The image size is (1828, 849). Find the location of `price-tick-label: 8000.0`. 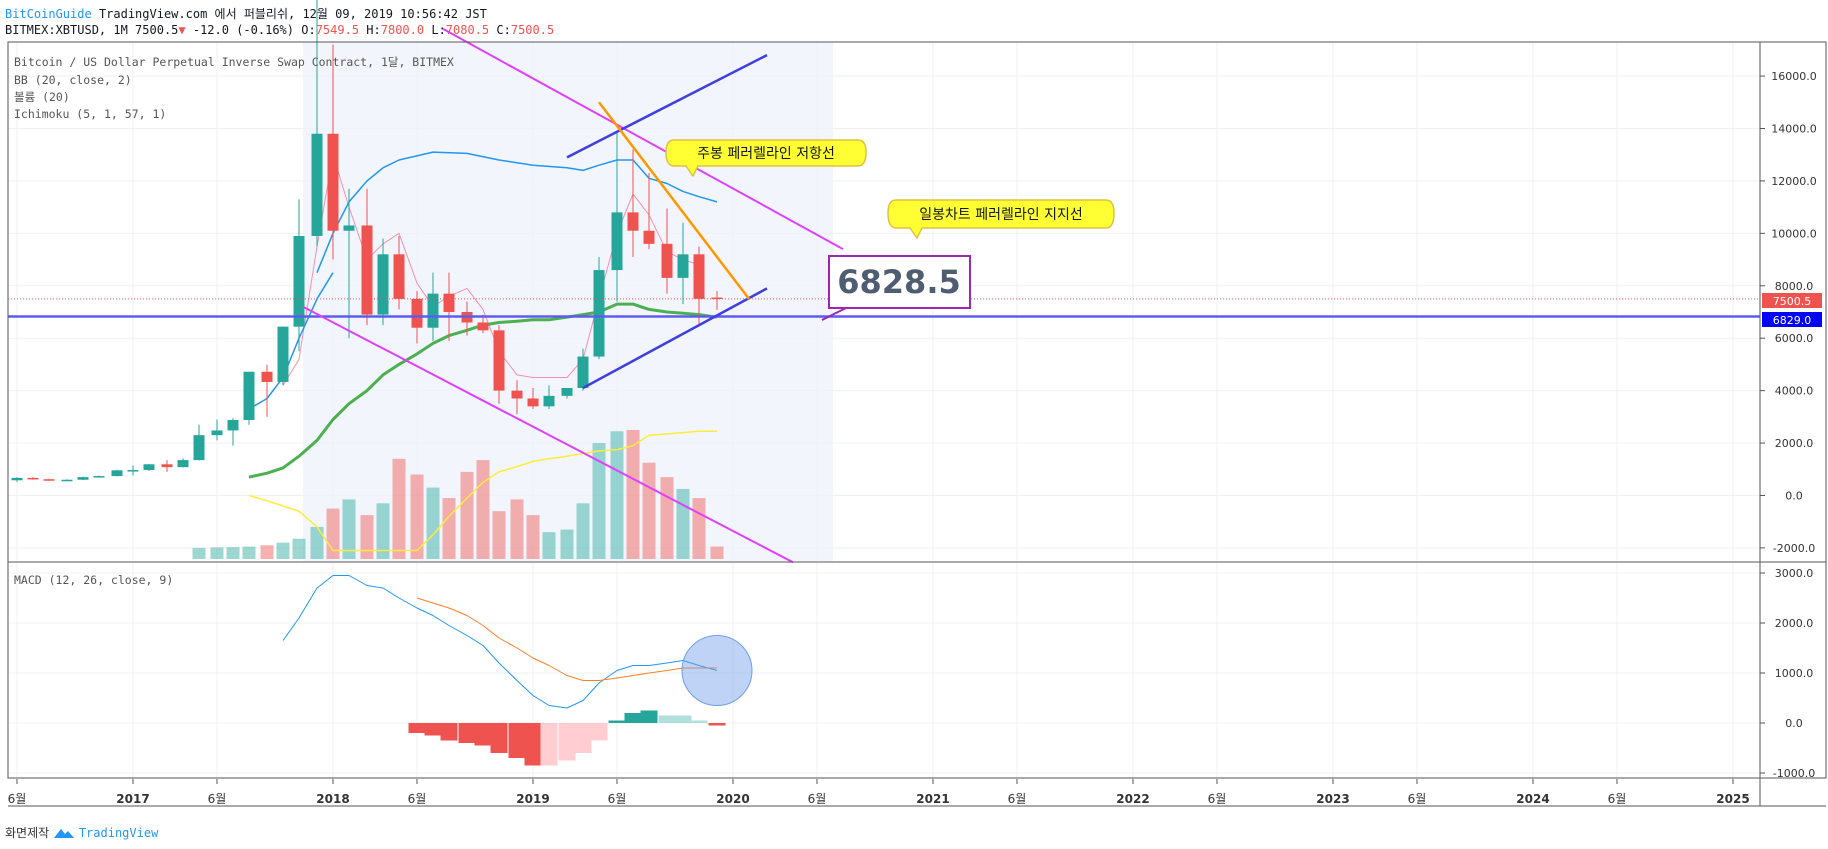

price-tick-label: 8000.0 is located at coordinates (1794, 286).